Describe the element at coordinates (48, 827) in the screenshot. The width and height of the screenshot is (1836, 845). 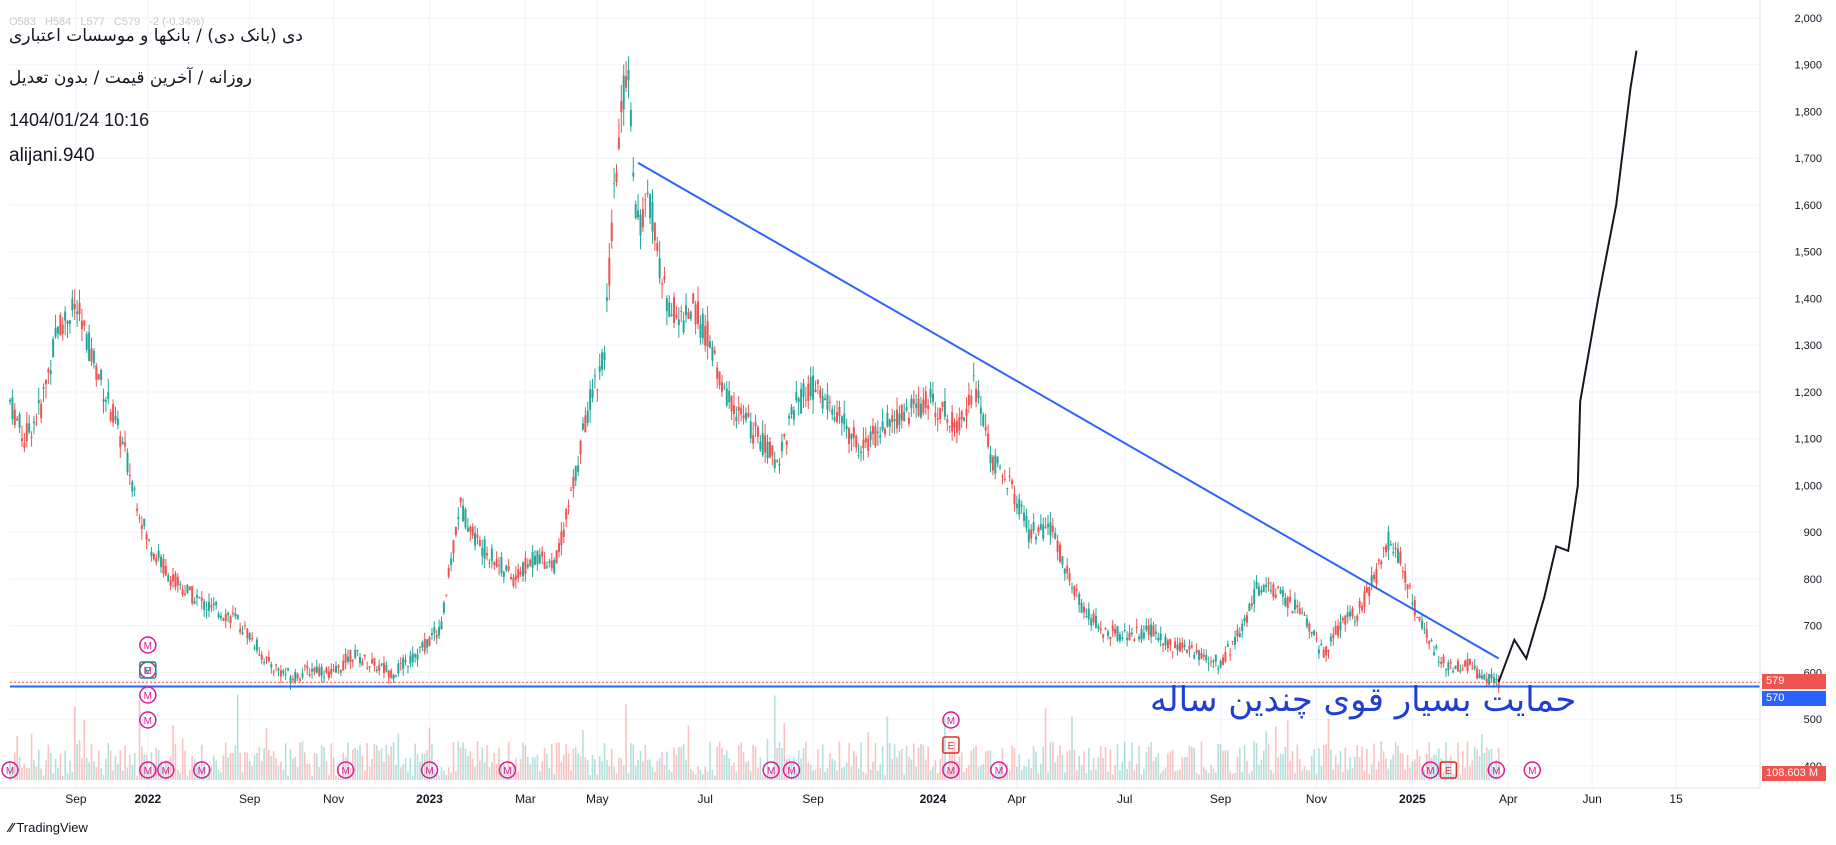
I see `tradingview-logo: ⁄⁄ TradingView` at that location.